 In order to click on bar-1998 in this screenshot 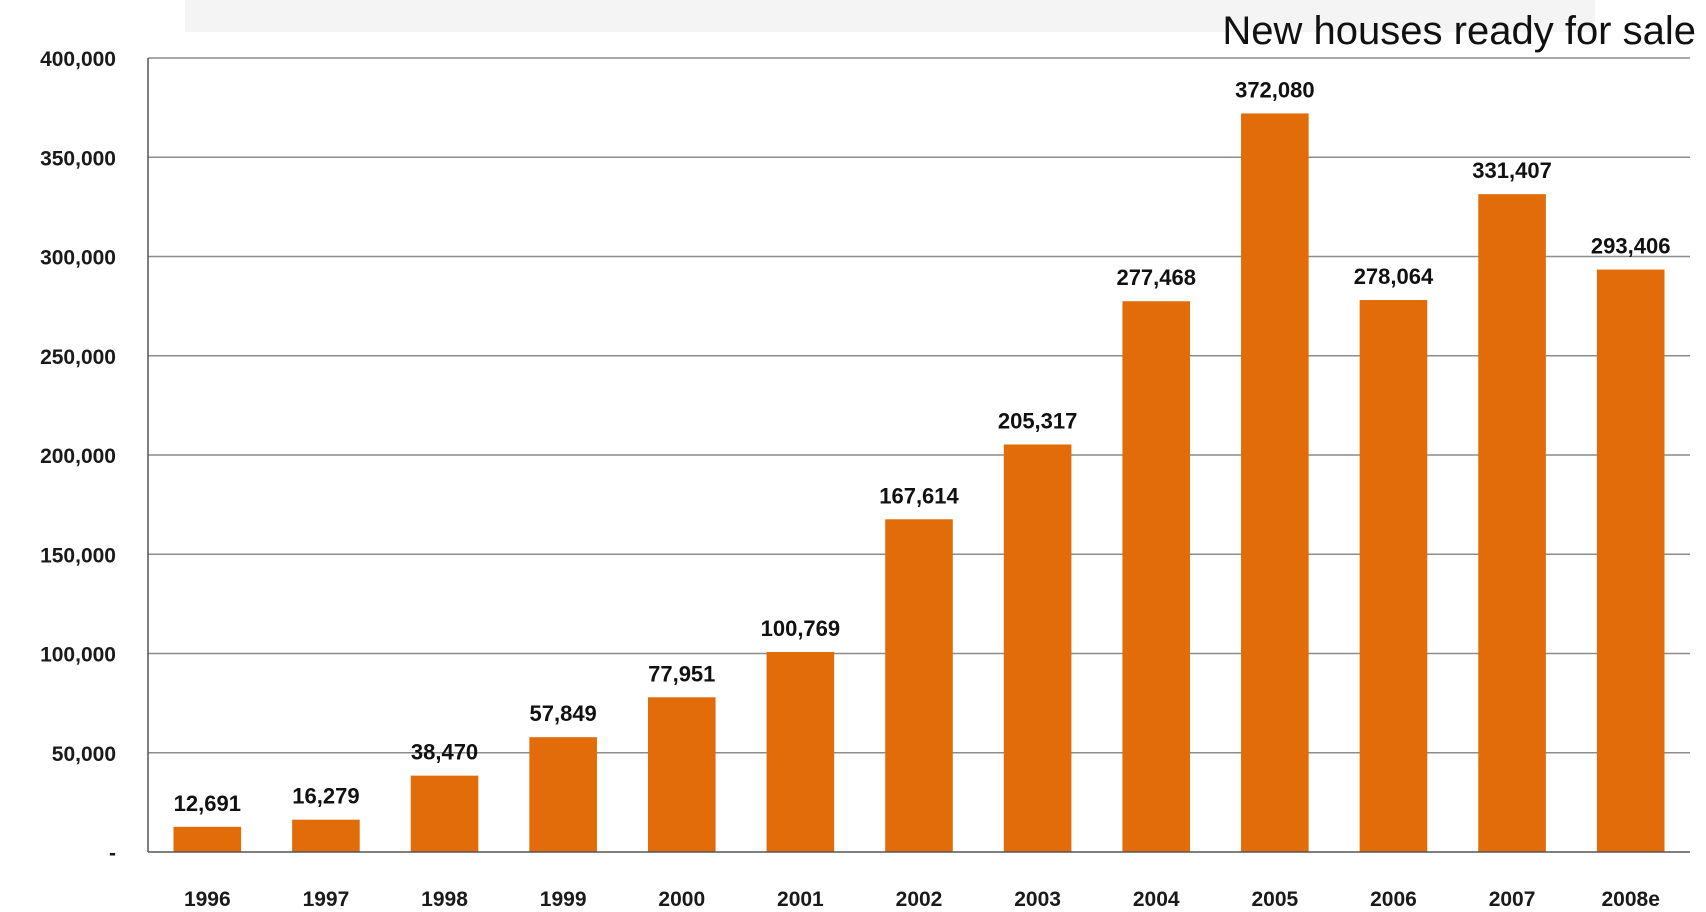, I will do `click(444, 813)`.